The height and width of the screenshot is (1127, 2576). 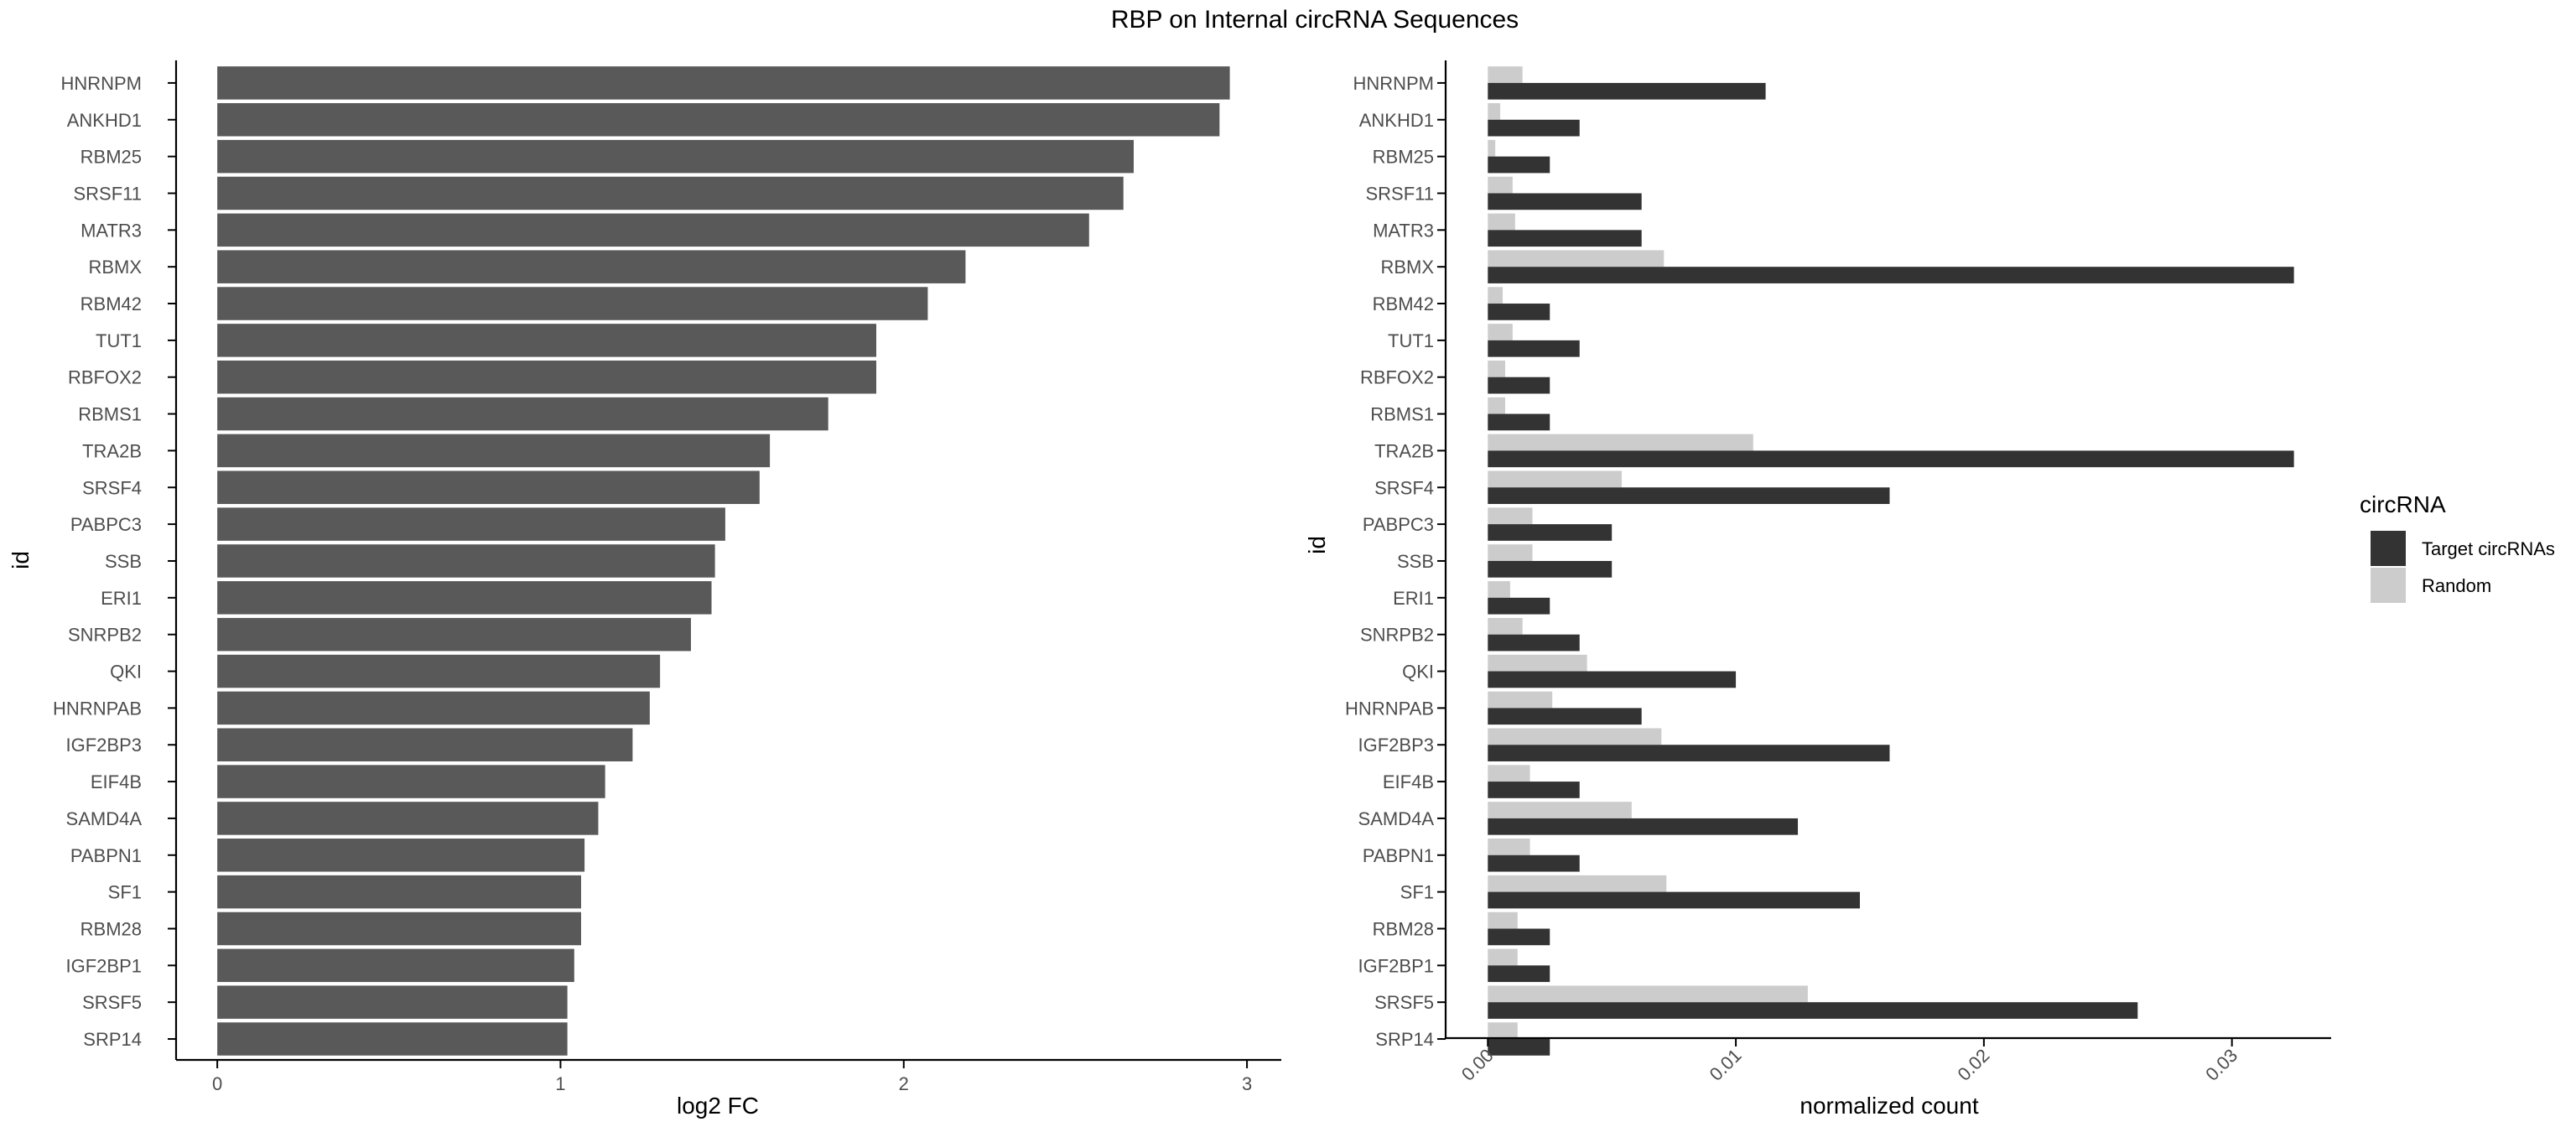 I want to click on log2fc-bar-ankhd1, so click(x=718, y=120).